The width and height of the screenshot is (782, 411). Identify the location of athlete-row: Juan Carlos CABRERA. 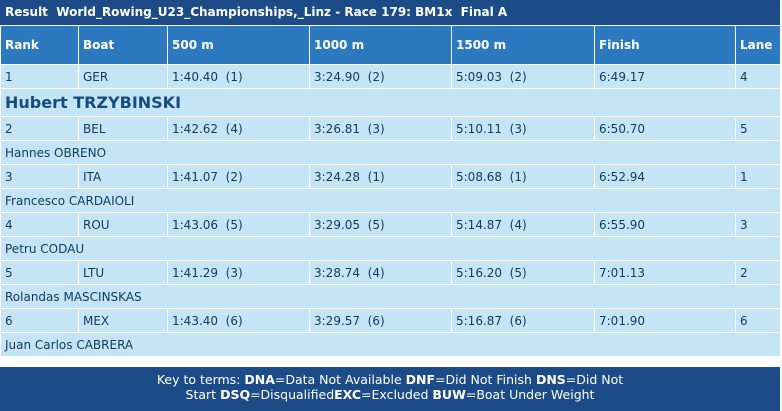
(390, 344).